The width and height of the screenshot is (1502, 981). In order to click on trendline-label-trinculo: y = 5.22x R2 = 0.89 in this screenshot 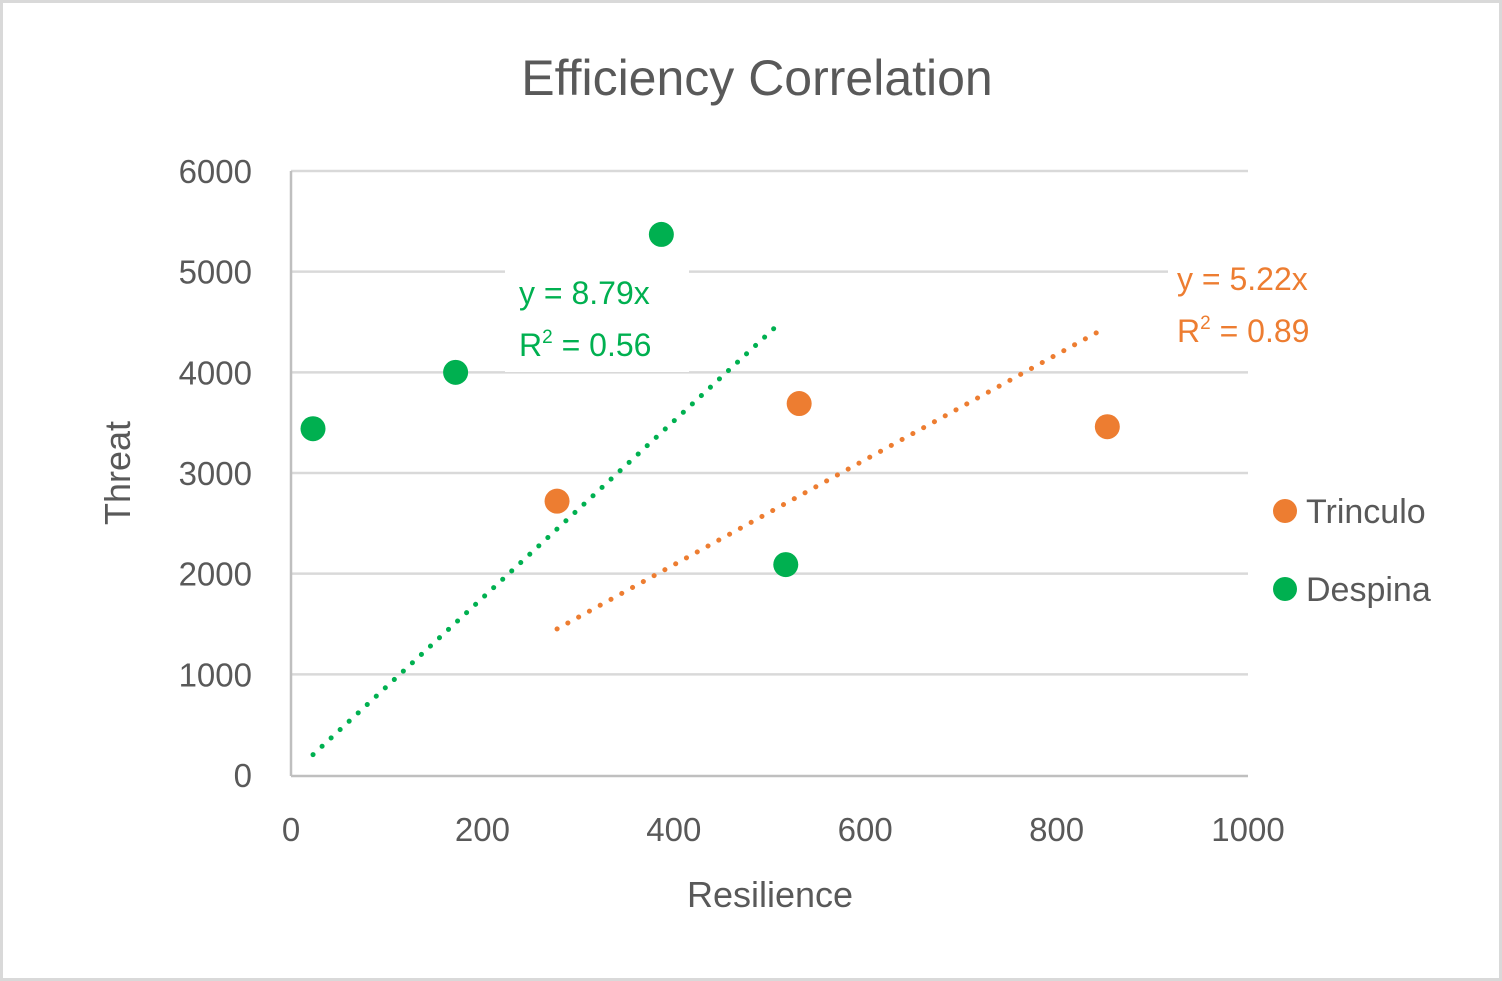, I will do `click(1253, 299)`.